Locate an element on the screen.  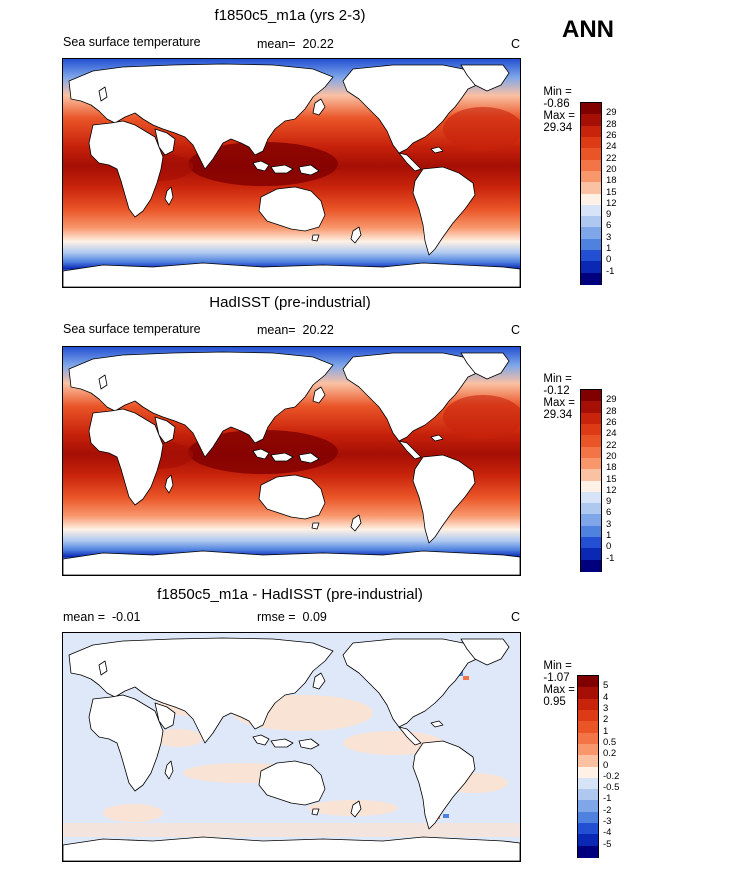
colorbar-tick-label: 2 is located at coordinates (606, 720).